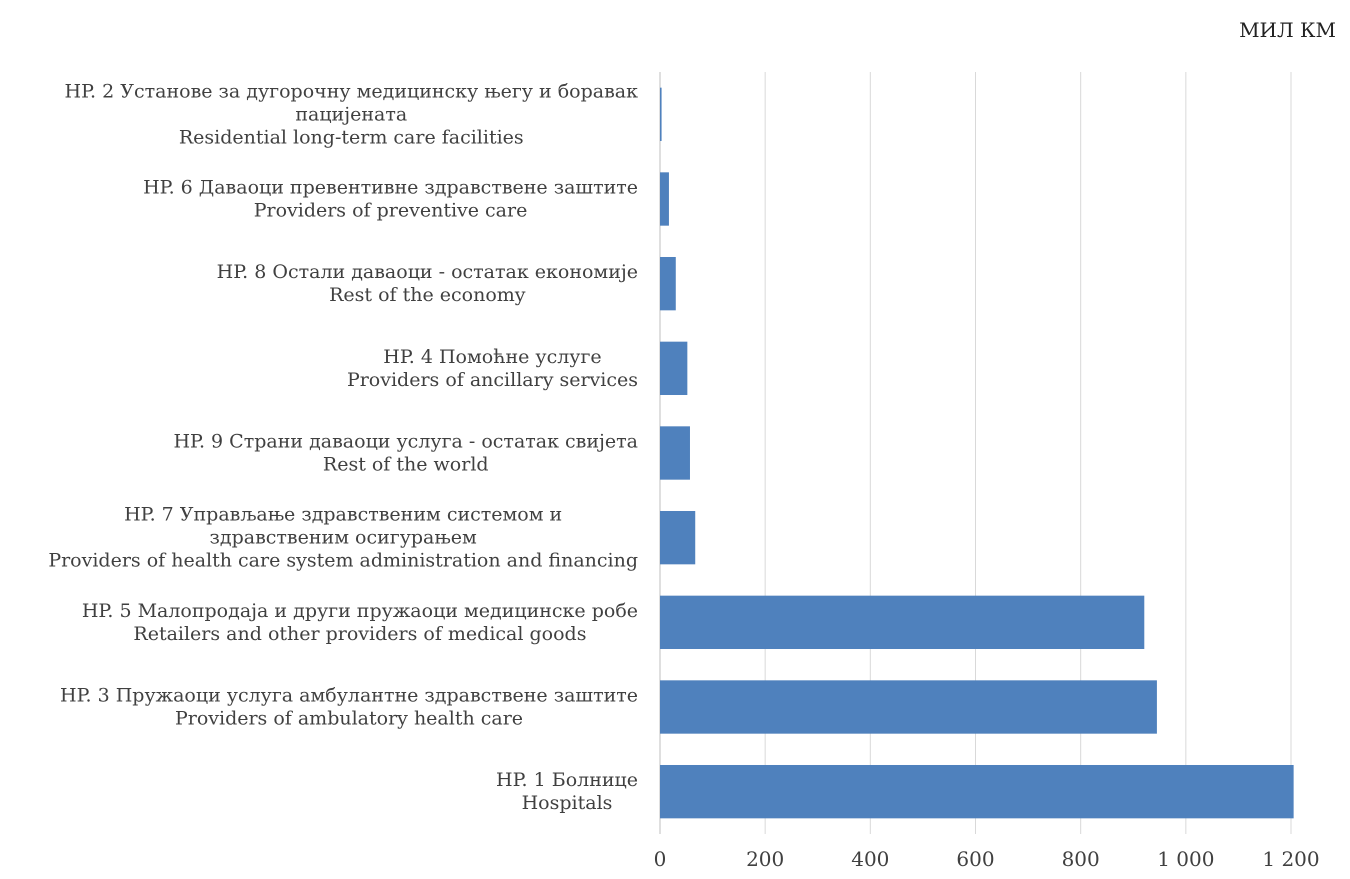  Describe the element at coordinates (406, 465) in the screenshot. I see `category-label-line: Rest of the world` at that location.